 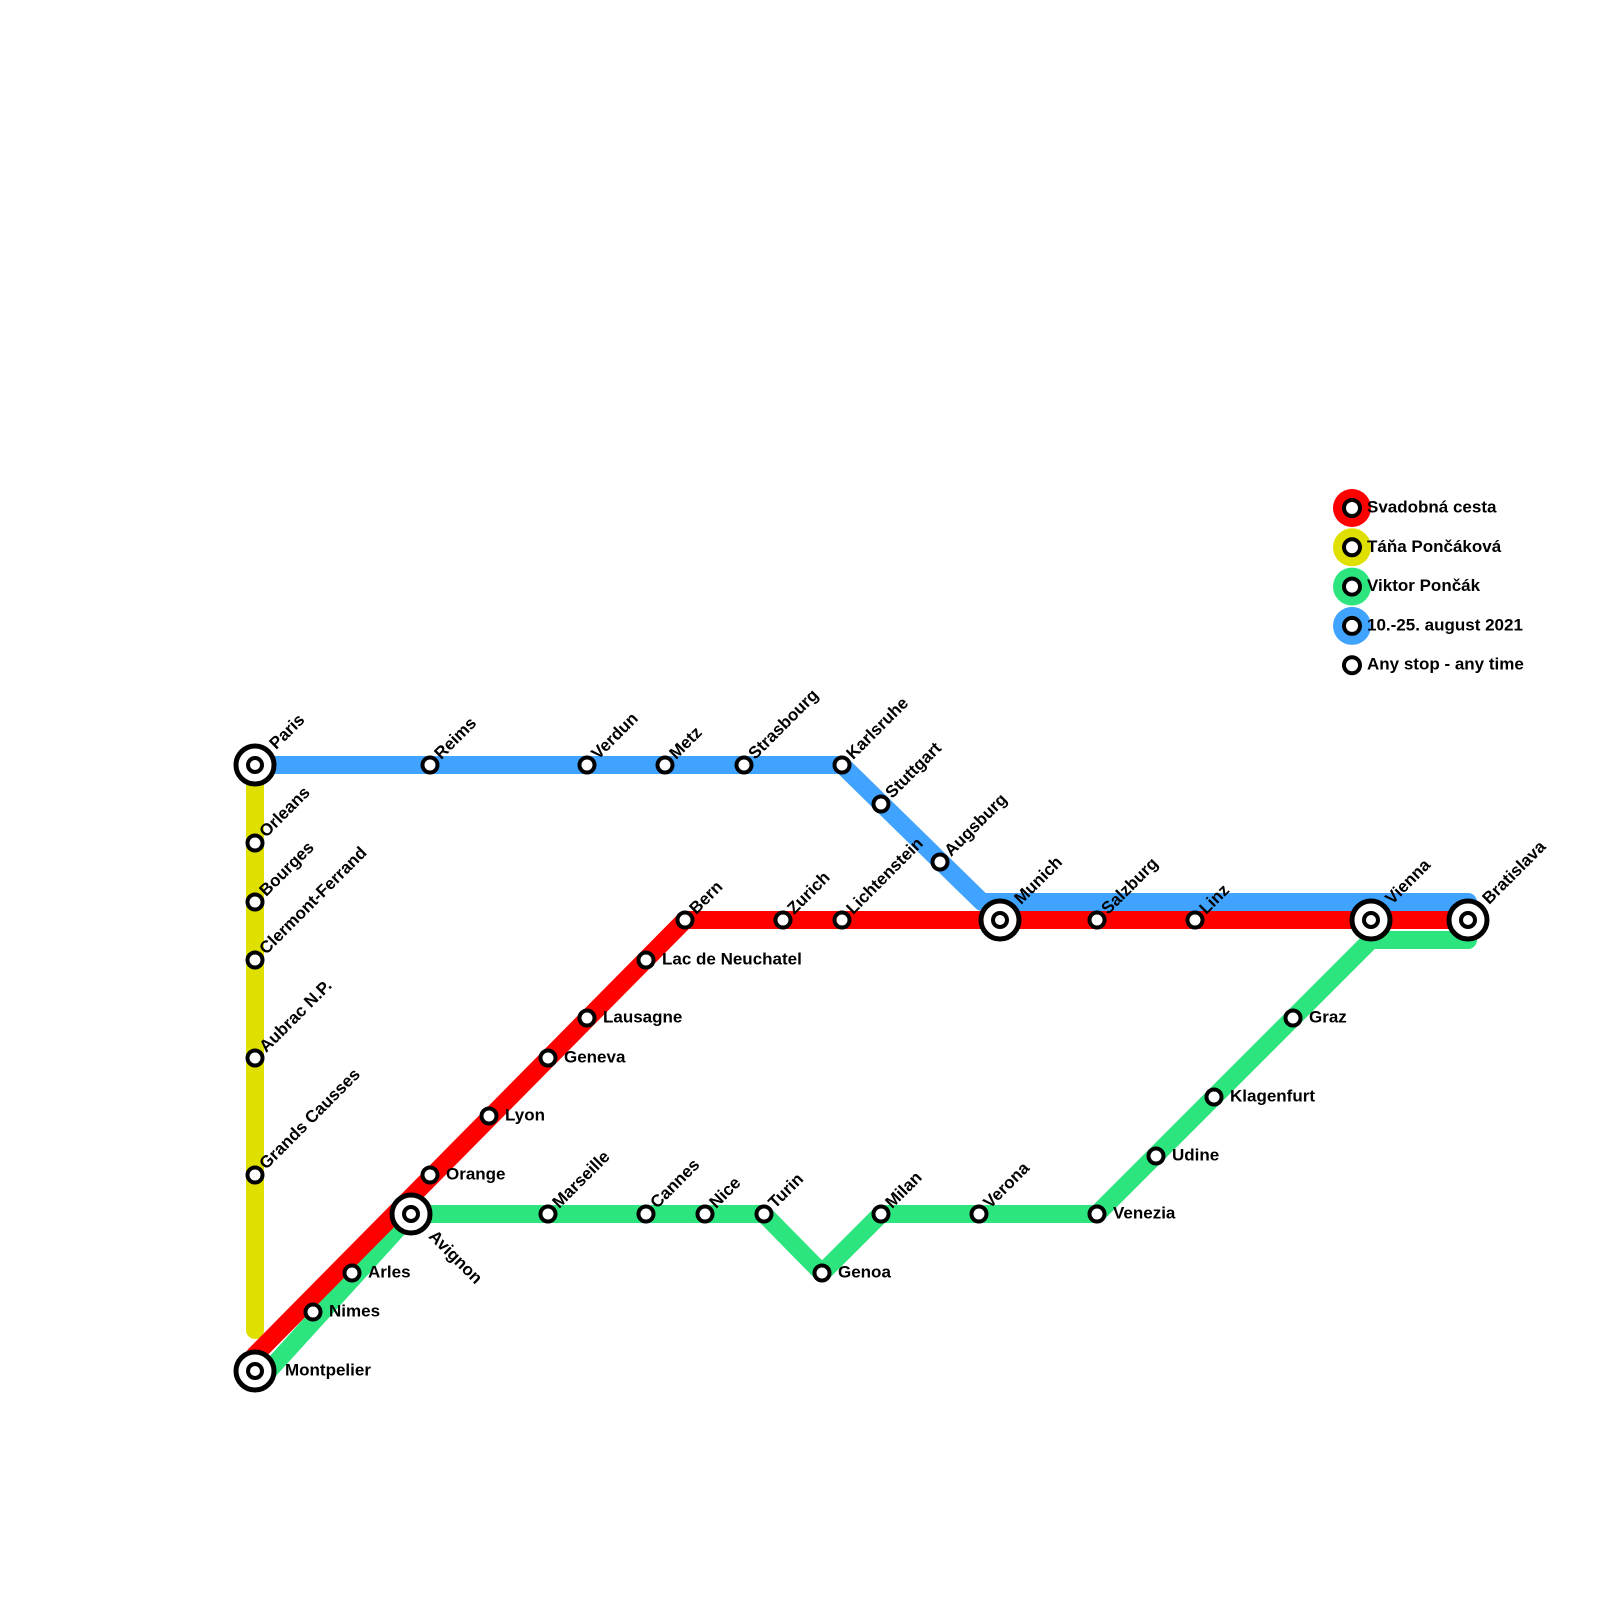 What do you see at coordinates (914, 770) in the screenshot?
I see `station-label: Stuttgart` at bounding box center [914, 770].